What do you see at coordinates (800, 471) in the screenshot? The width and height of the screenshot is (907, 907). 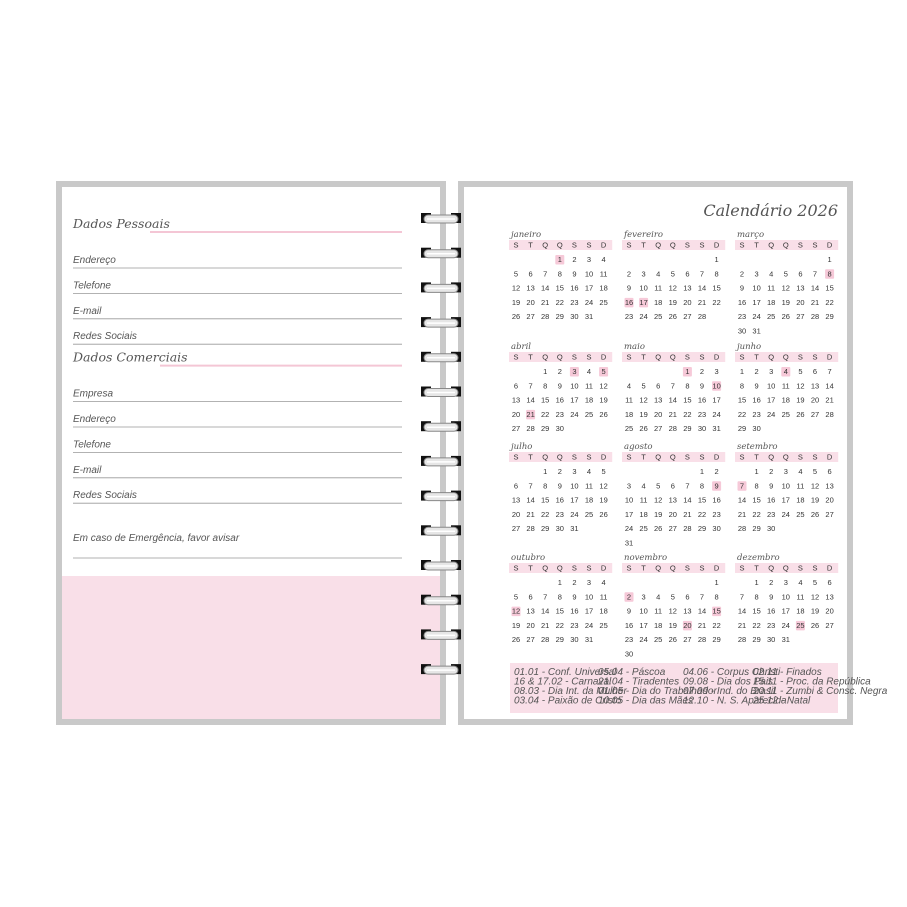 I see `day: 4` at bounding box center [800, 471].